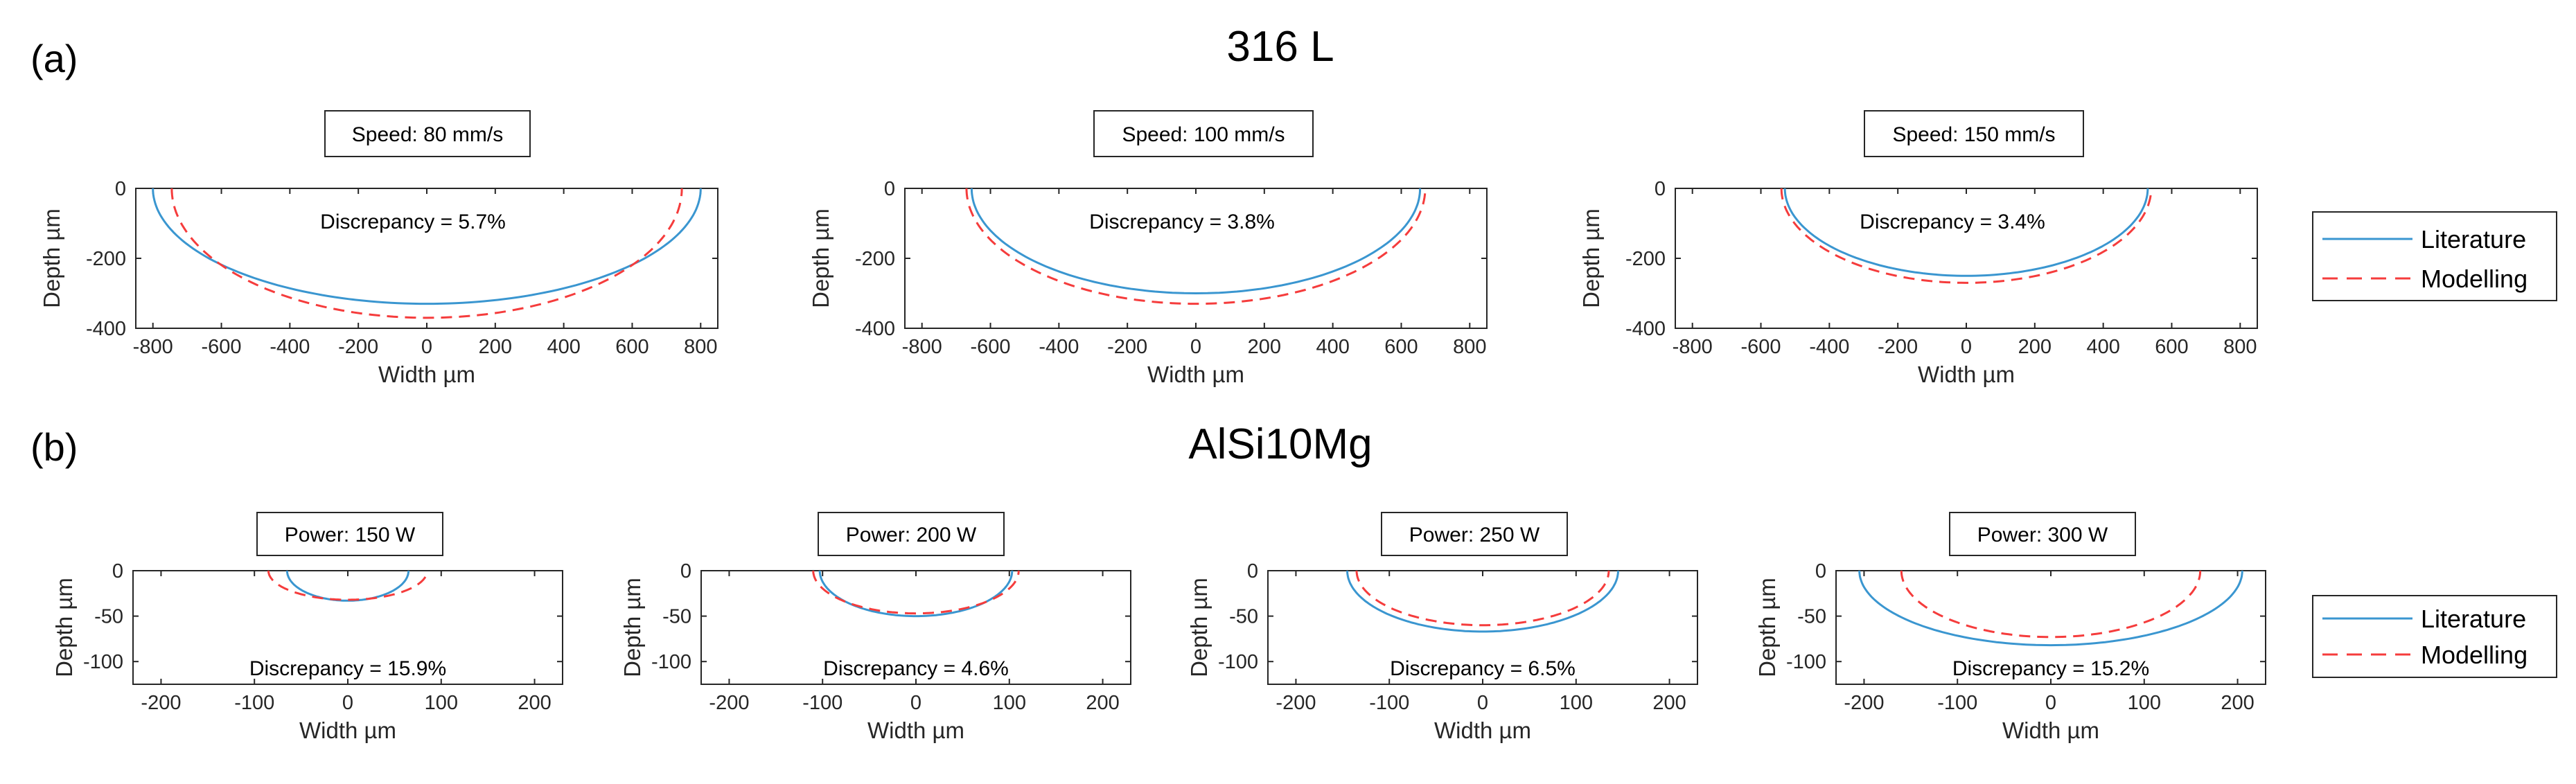  I want to click on condition-label: Speed: 80 mm/s, so click(427, 135).